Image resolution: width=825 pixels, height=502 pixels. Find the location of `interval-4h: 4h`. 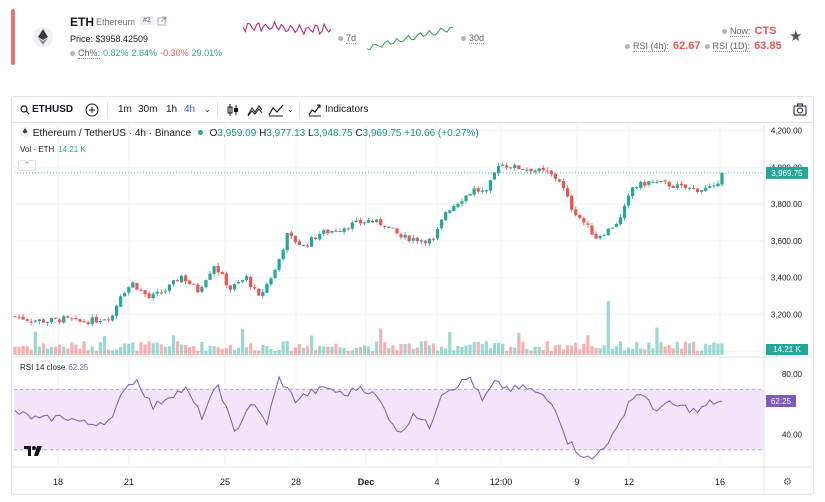

interval-4h: 4h is located at coordinates (190, 109).